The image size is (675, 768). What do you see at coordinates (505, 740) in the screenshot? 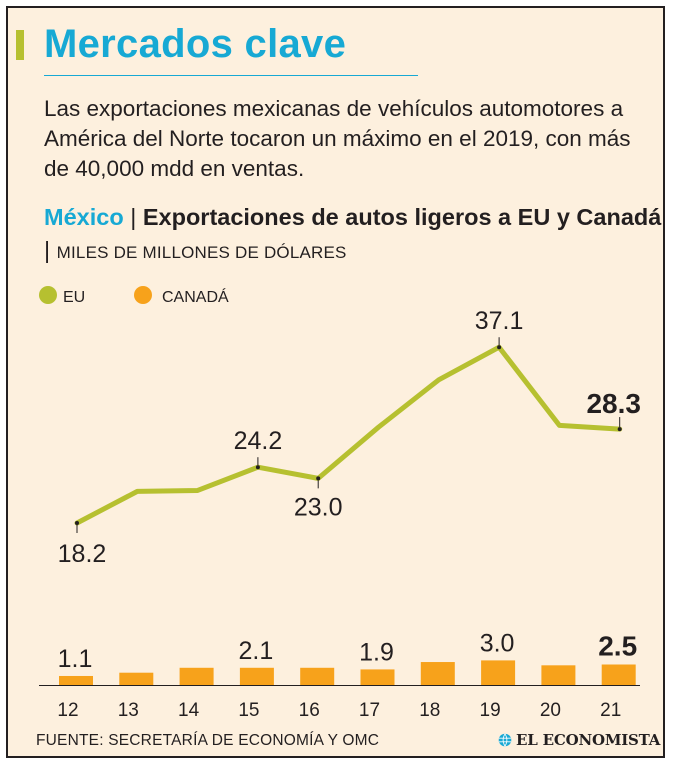
I see `globe-icon` at bounding box center [505, 740].